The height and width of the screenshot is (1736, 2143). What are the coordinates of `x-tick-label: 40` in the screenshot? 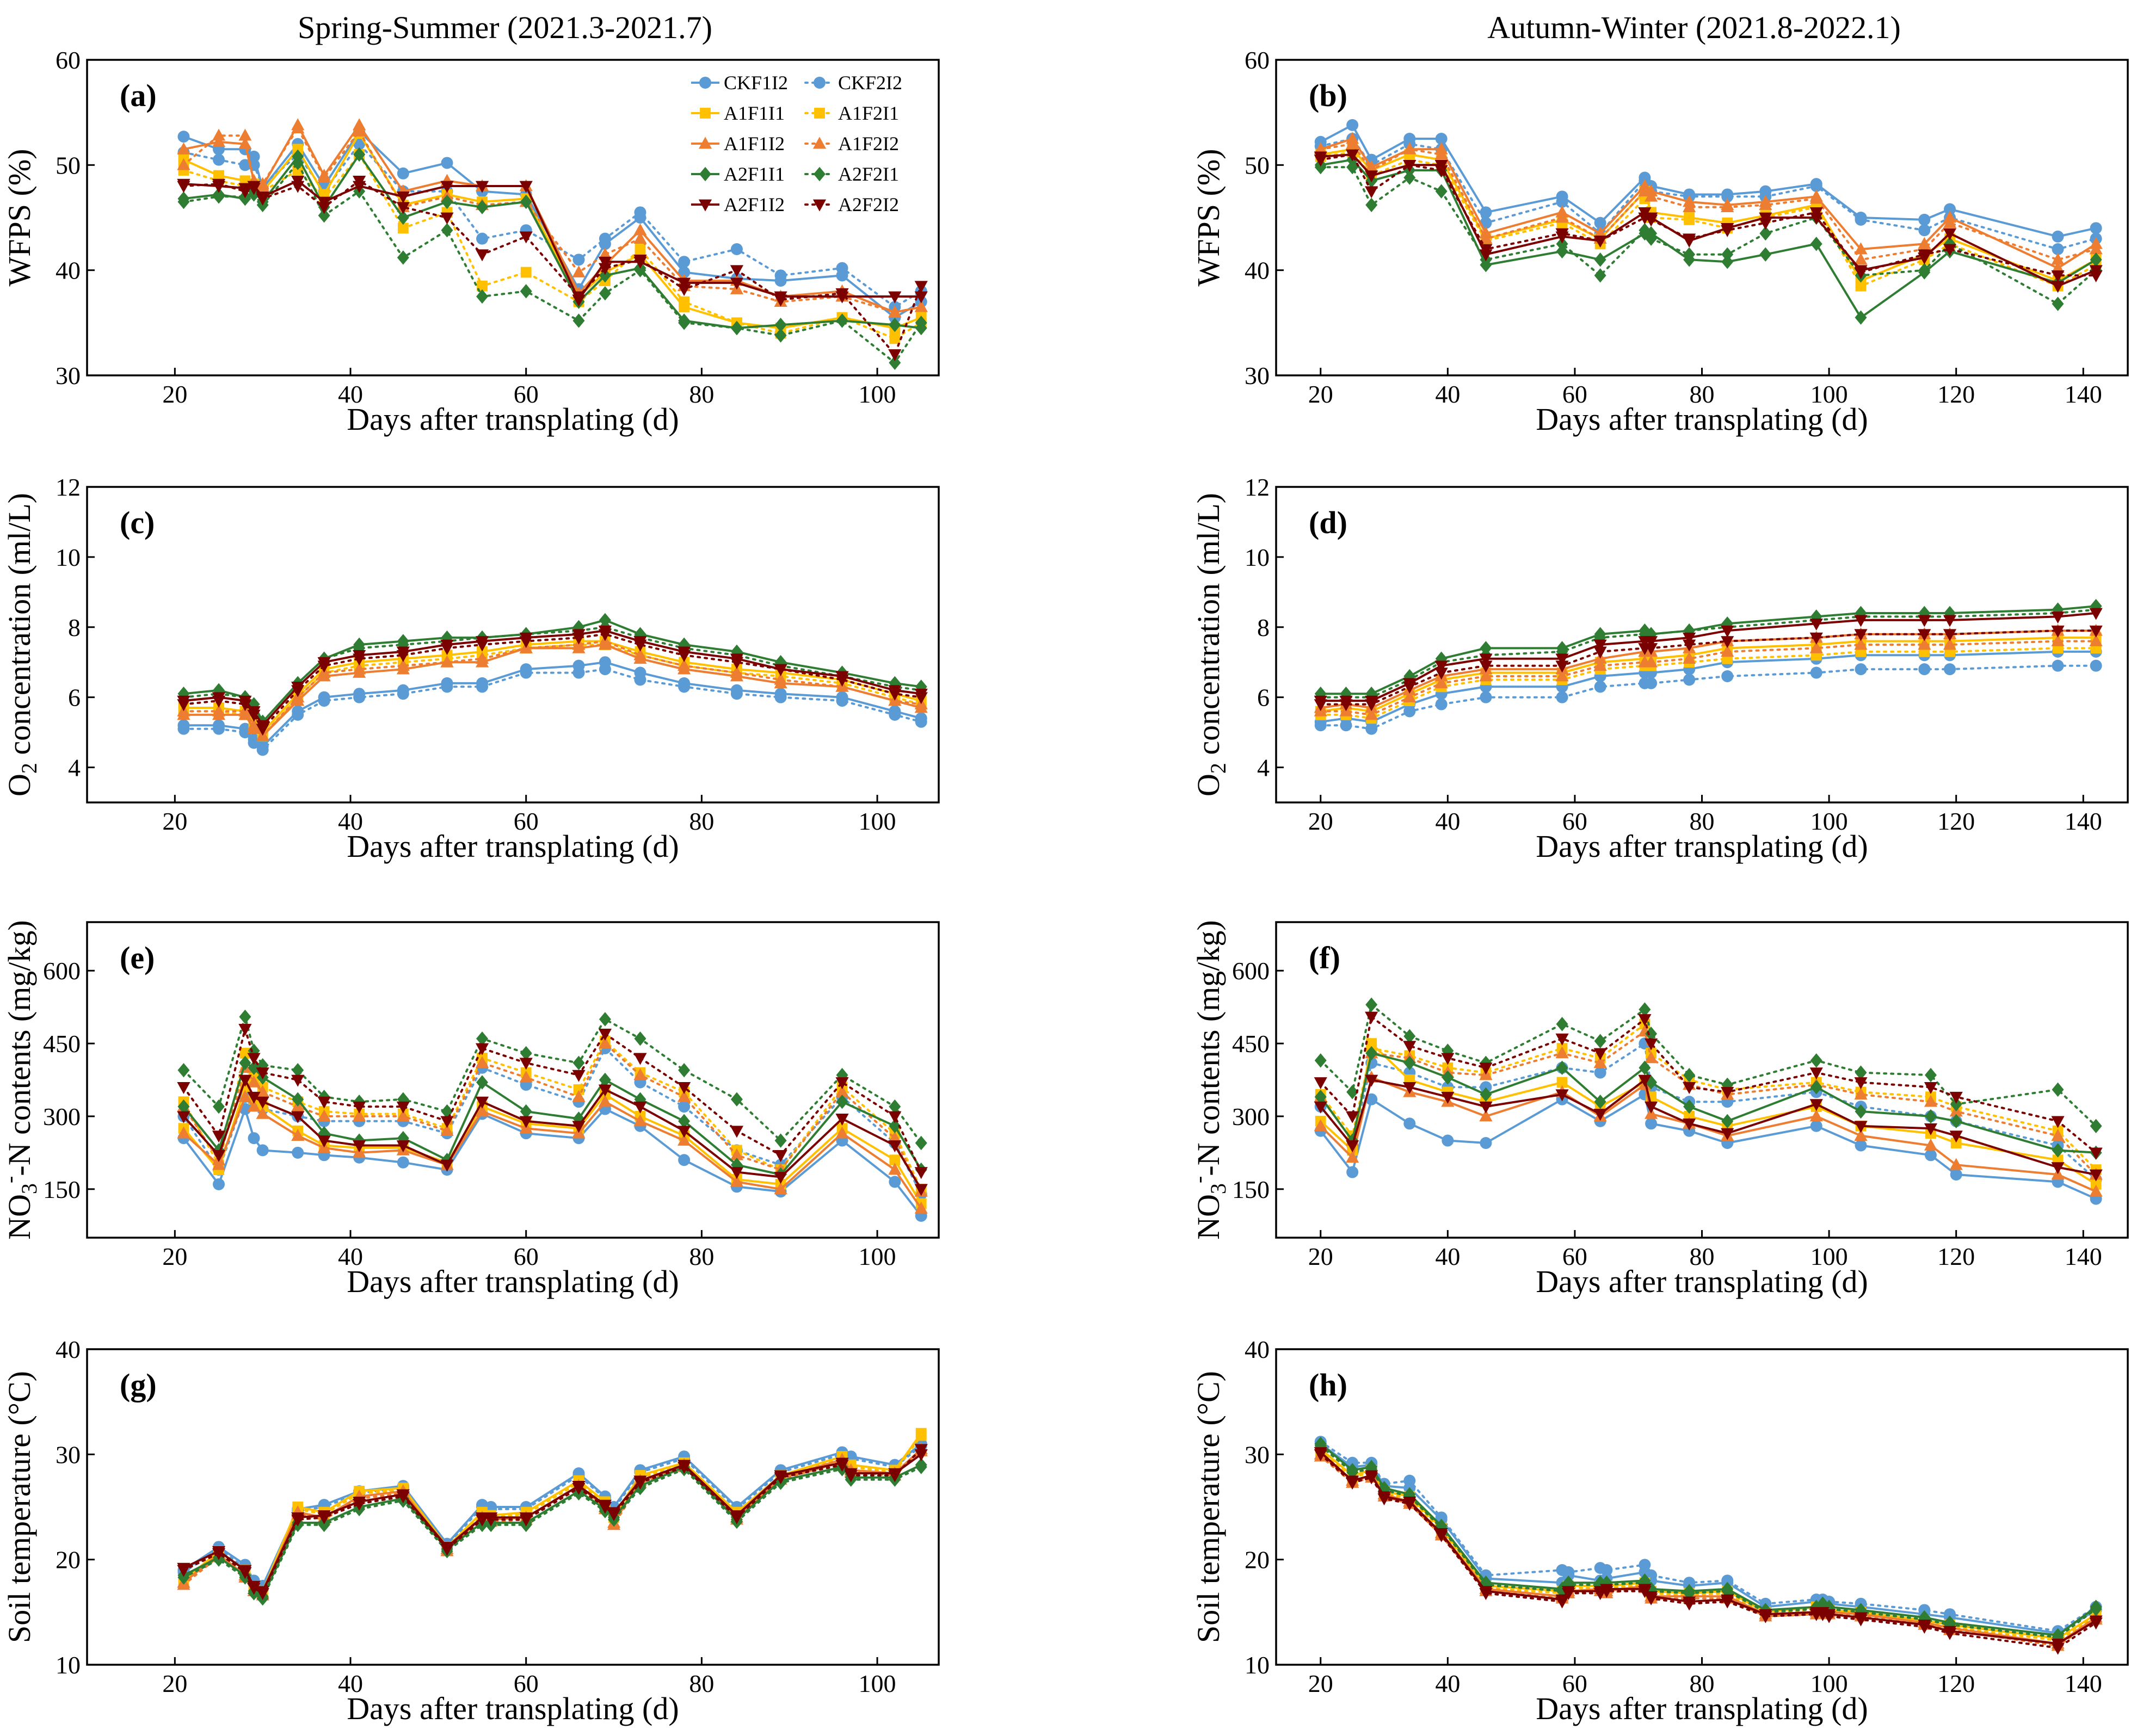 It's located at (350, 1256).